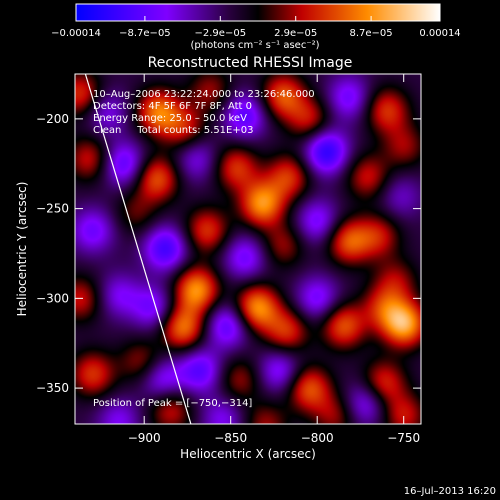  What do you see at coordinates (173, 130) in the screenshot?
I see `annotation-clean-counts: Clean Total counts: 5.51E+03` at bounding box center [173, 130].